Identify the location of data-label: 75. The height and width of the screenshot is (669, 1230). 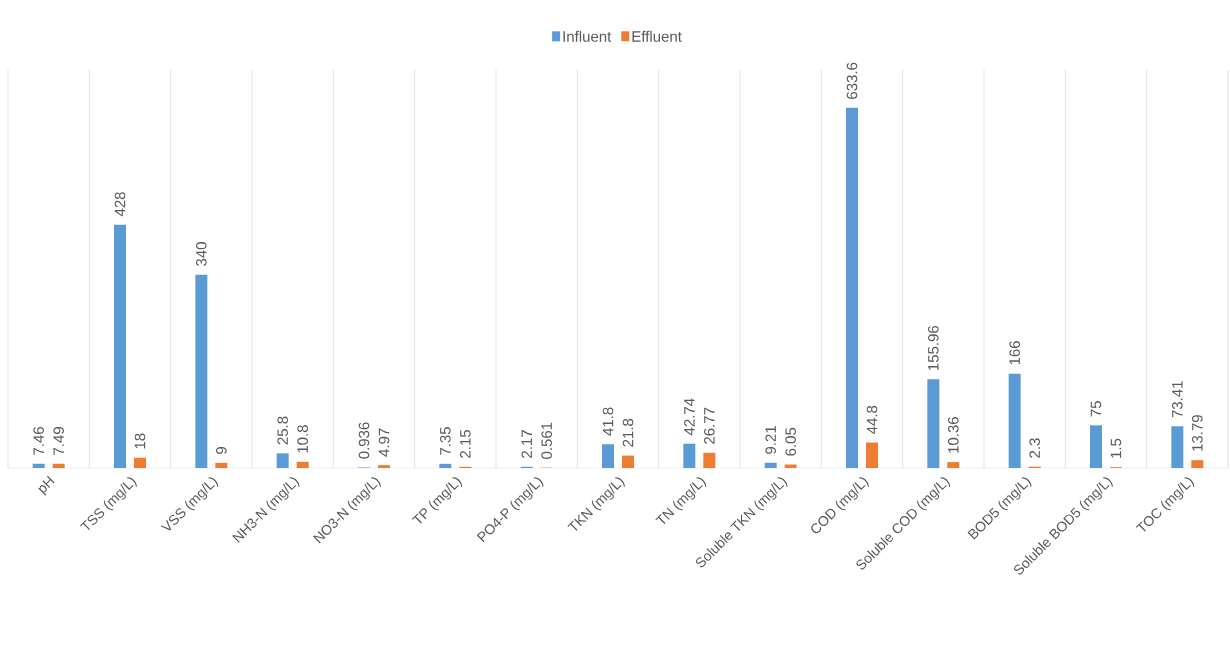
(1096, 409).